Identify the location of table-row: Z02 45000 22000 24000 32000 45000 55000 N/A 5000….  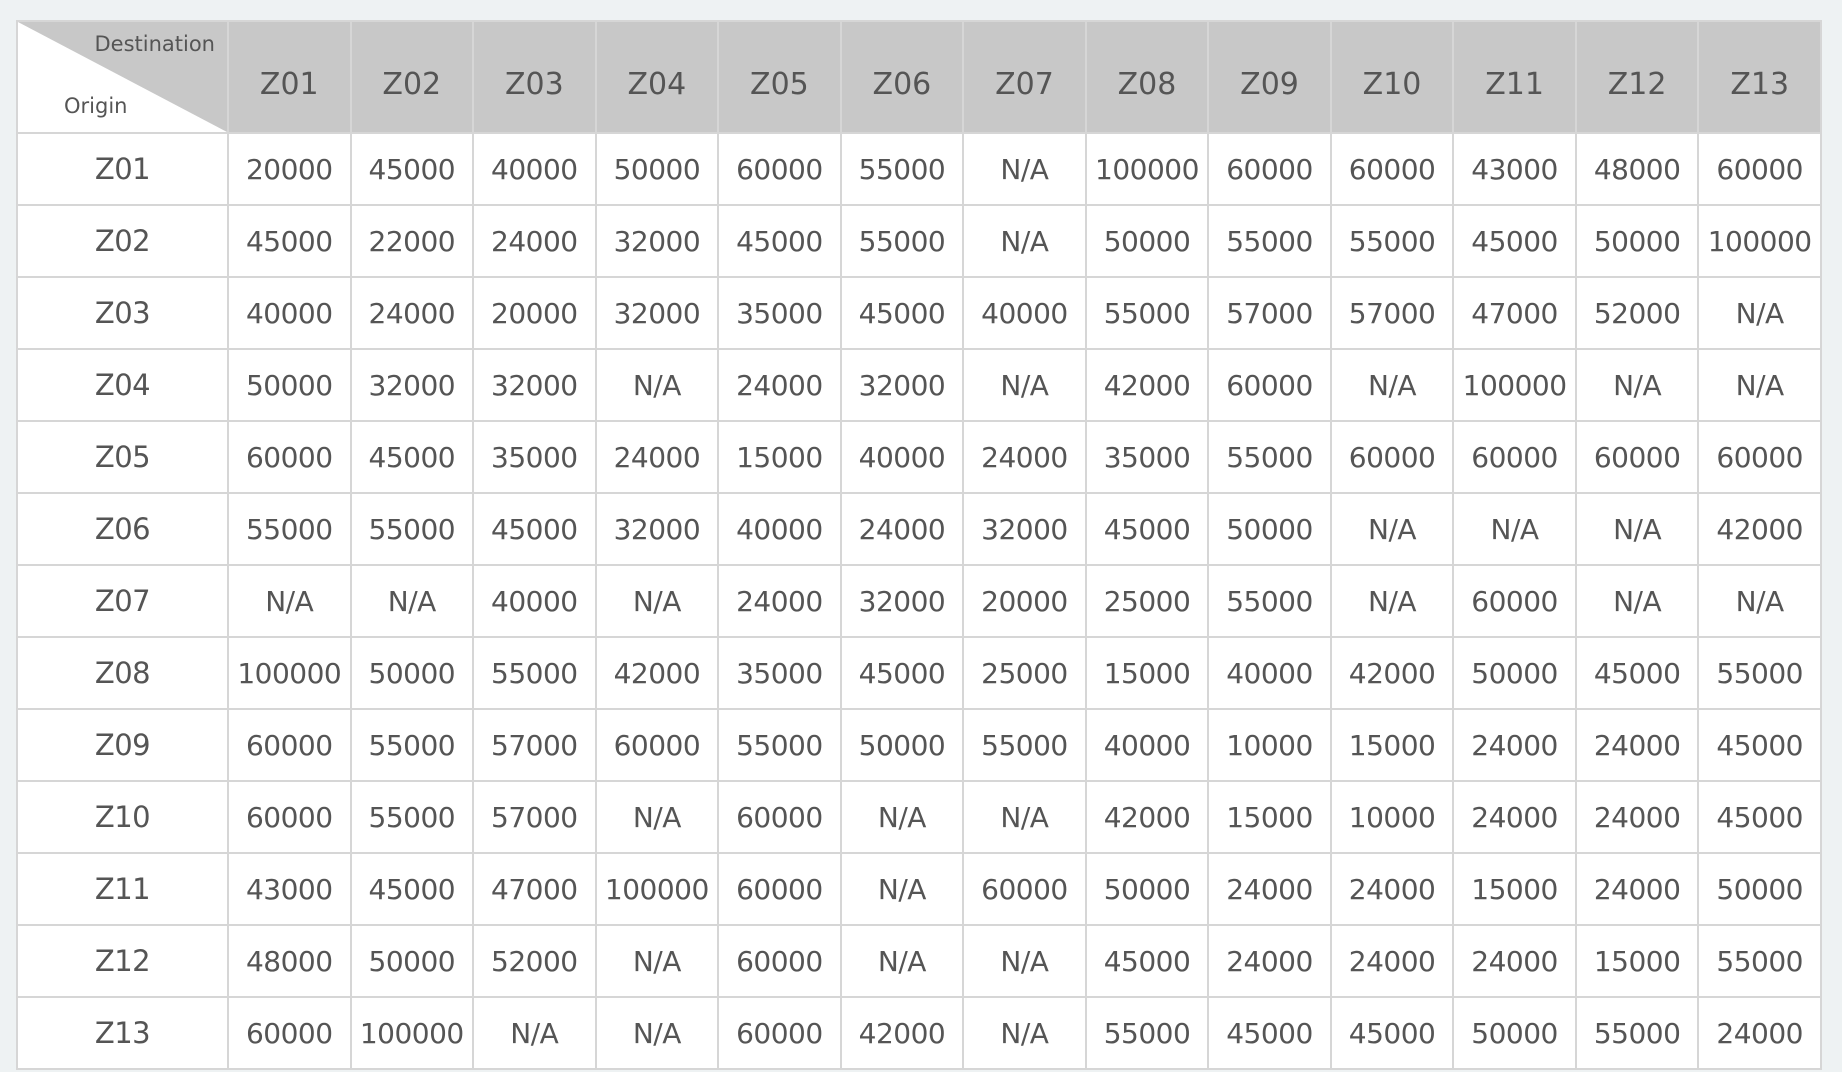
(919, 241).